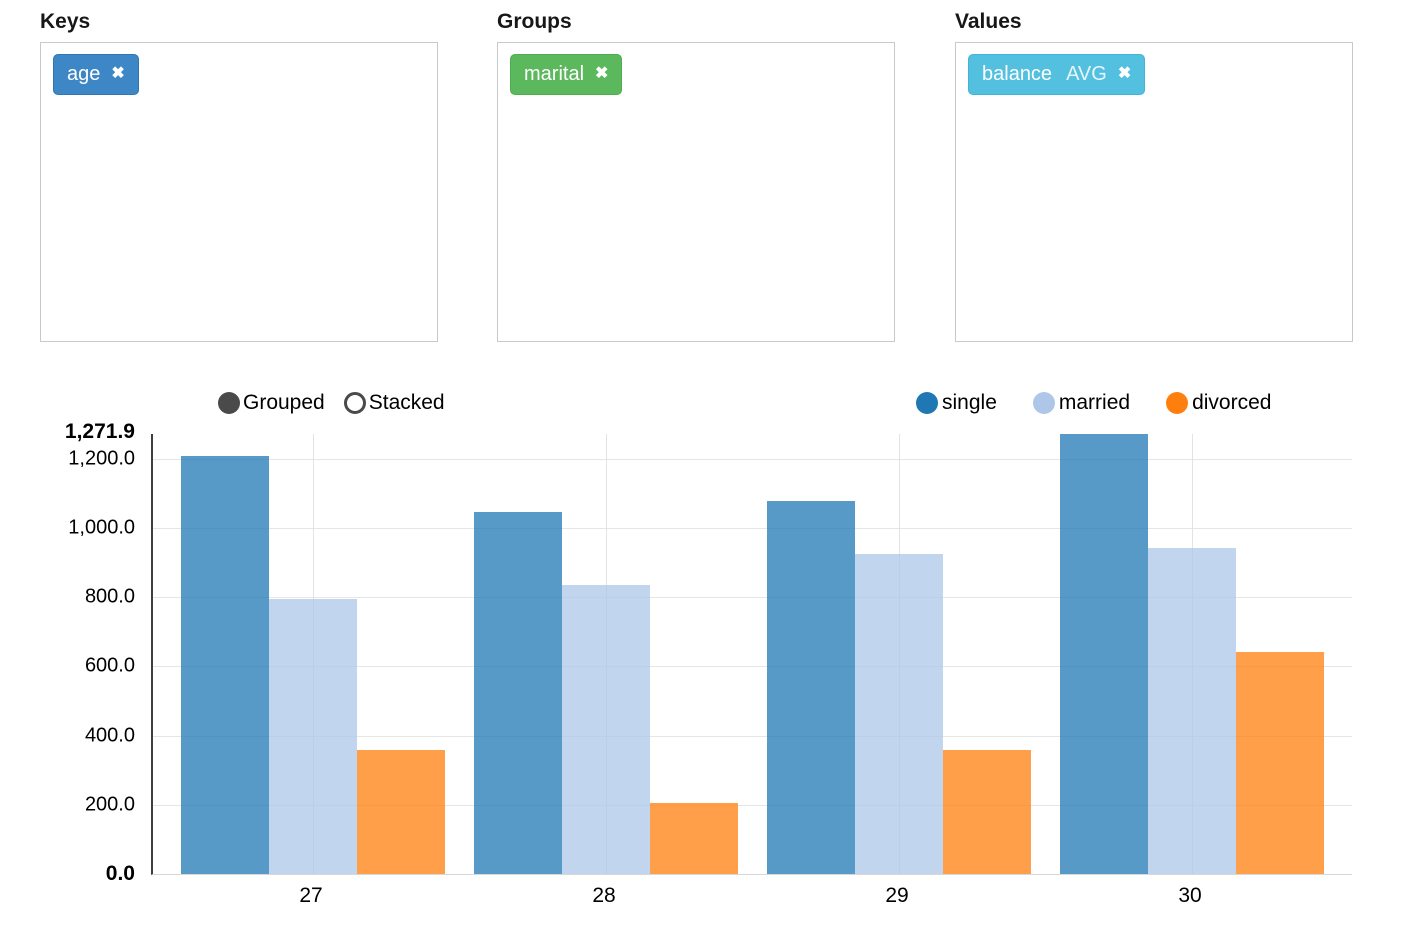 The height and width of the screenshot is (930, 1408). What do you see at coordinates (1086, 74) in the screenshot?
I see `values-tag-aggregation: AVG` at bounding box center [1086, 74].